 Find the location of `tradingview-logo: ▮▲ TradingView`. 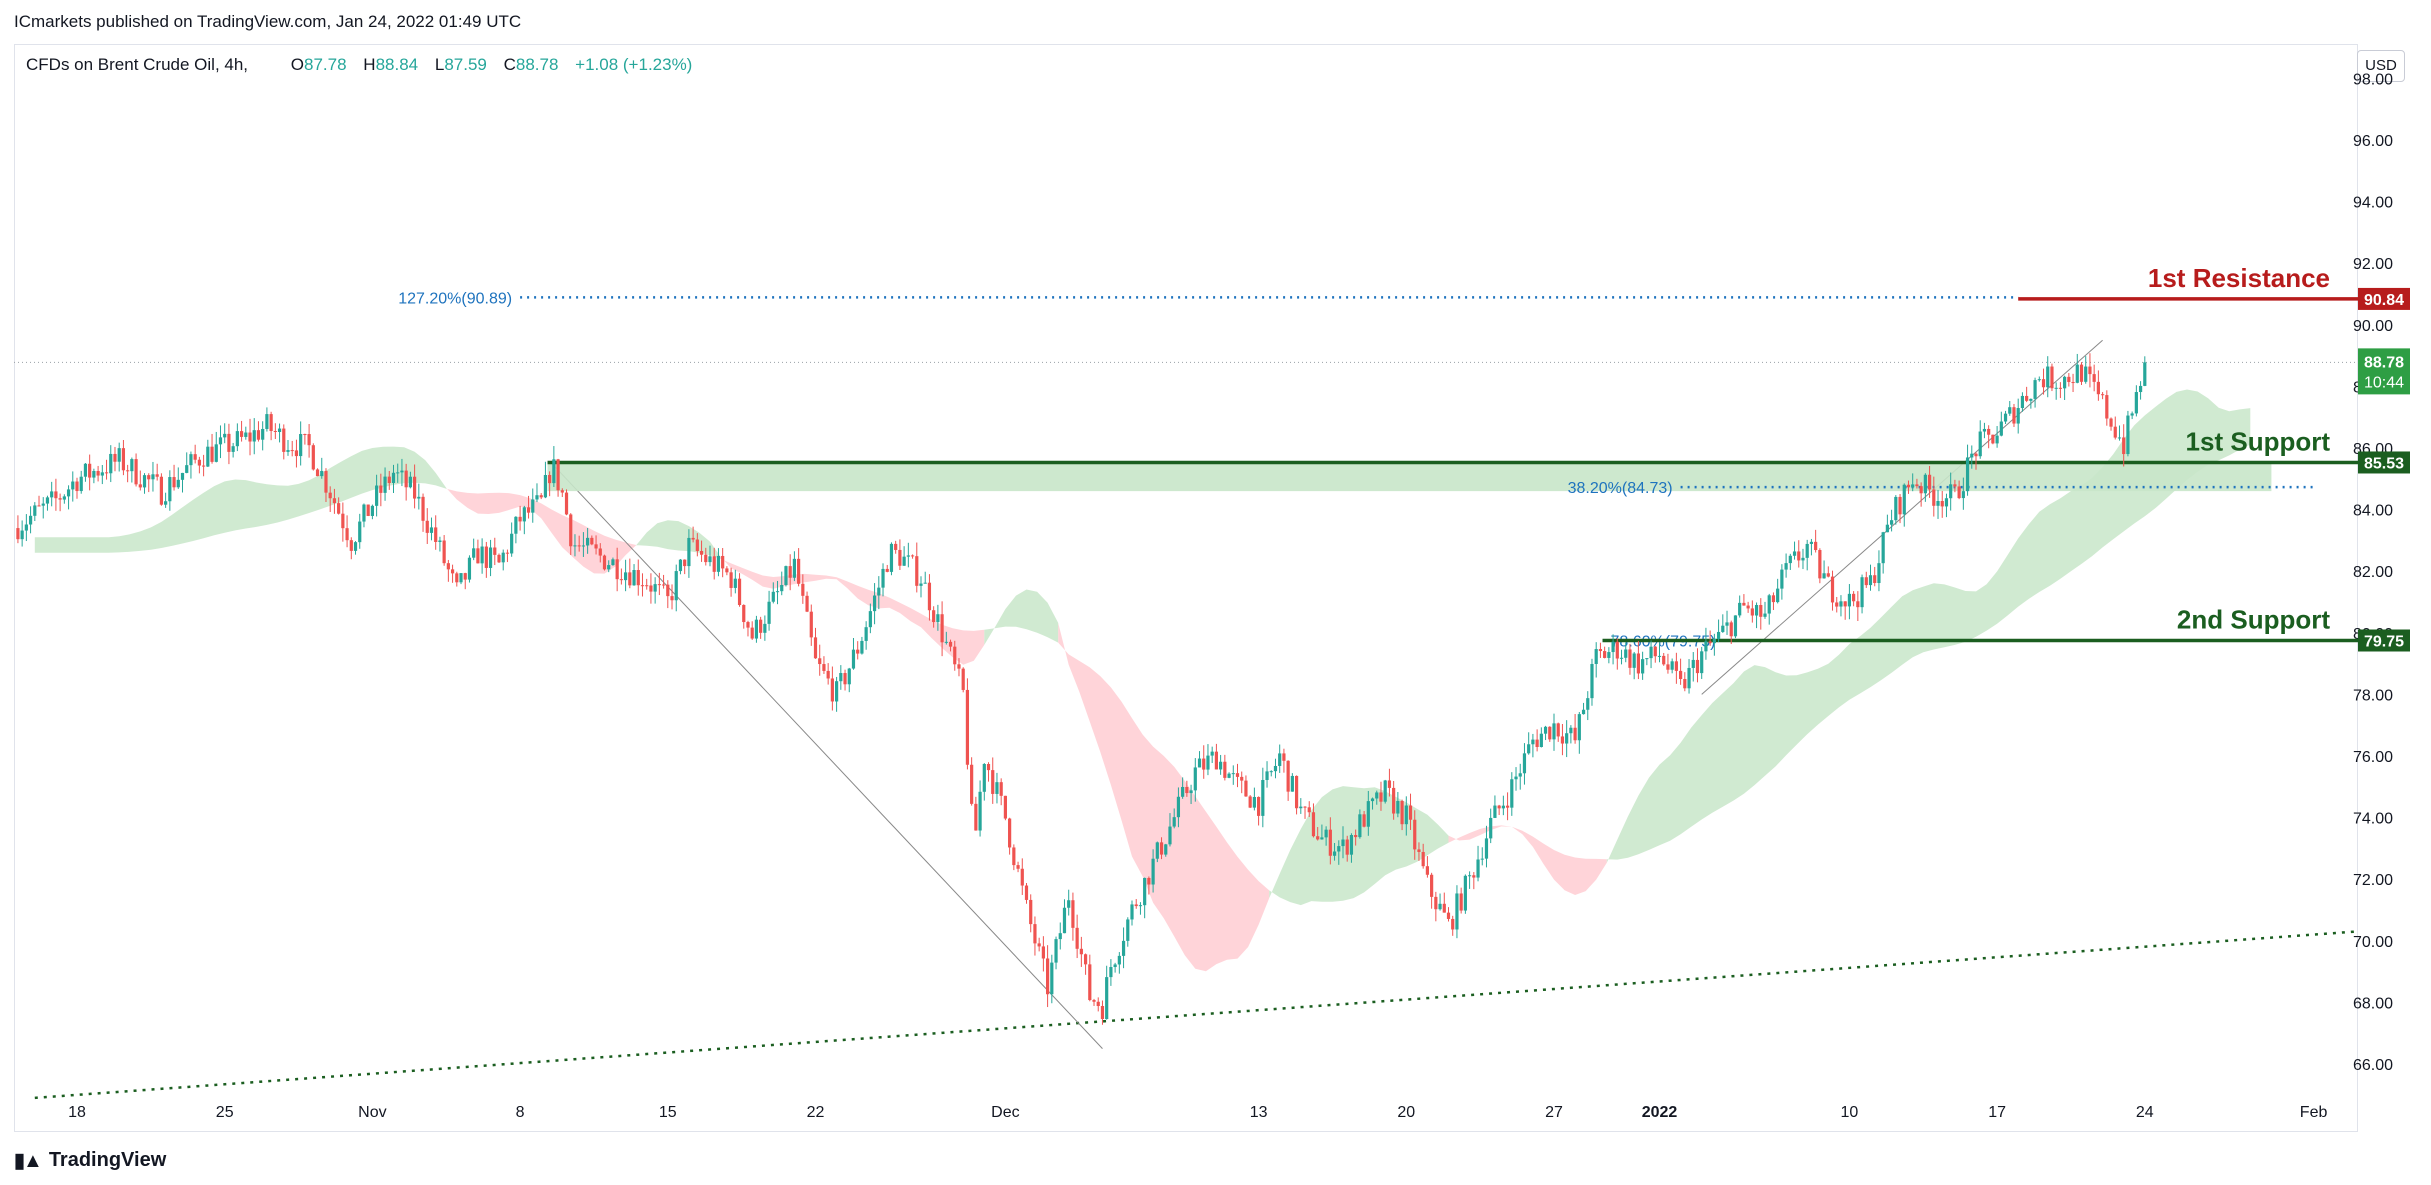

tradingview-logo: ▮▲ TradingView is located at coordinates (90, 1160).